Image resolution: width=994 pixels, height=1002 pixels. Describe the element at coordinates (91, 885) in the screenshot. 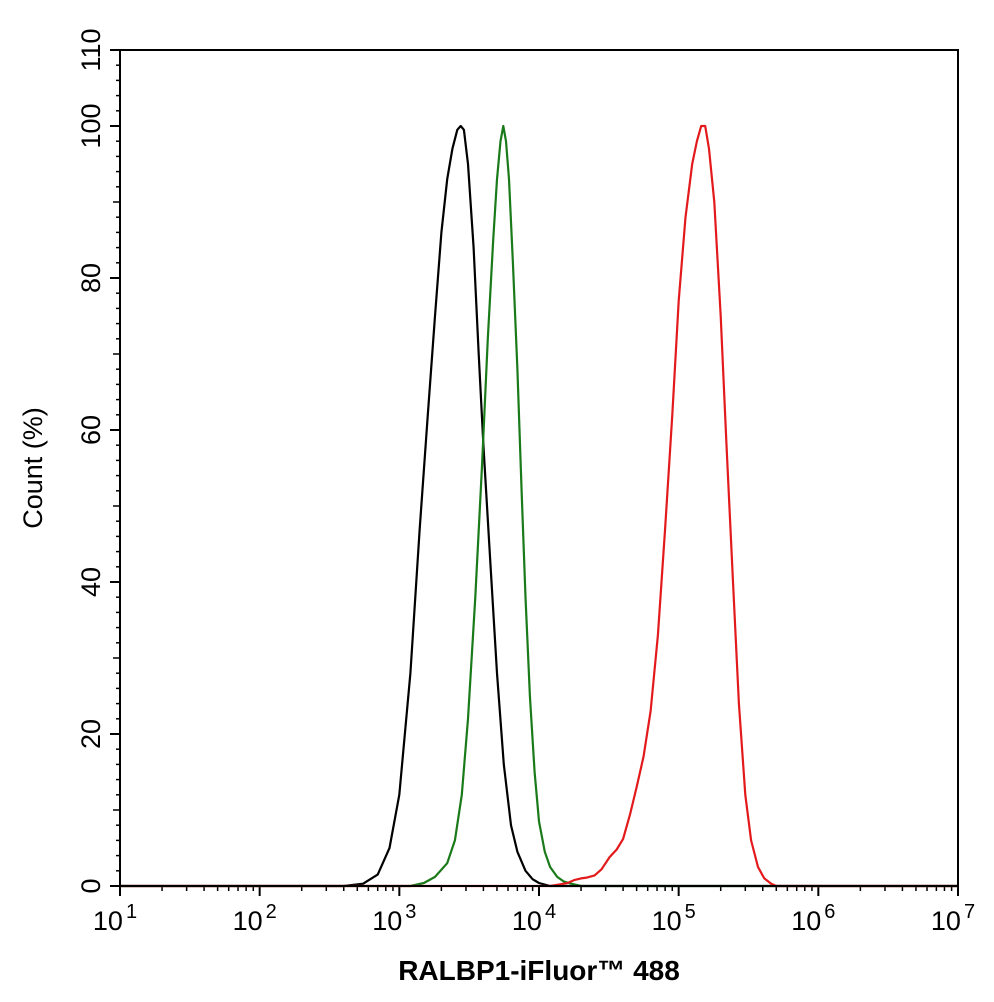

I see `y-tick-label: 0` at that location.